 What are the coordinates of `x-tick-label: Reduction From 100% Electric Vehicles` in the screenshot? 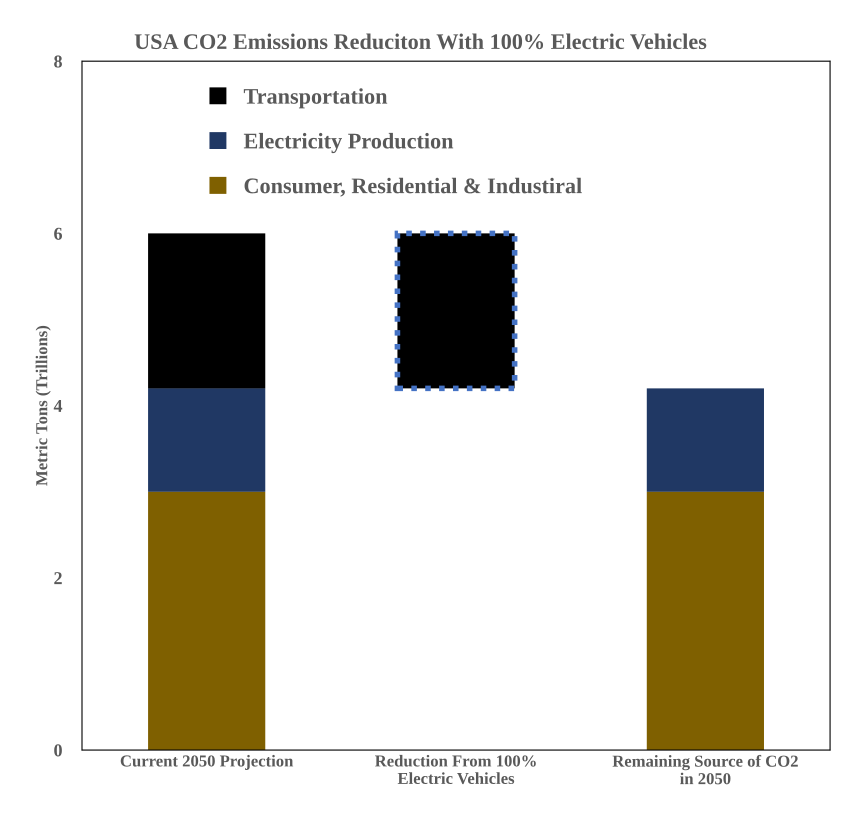 It's located at (455, 769).